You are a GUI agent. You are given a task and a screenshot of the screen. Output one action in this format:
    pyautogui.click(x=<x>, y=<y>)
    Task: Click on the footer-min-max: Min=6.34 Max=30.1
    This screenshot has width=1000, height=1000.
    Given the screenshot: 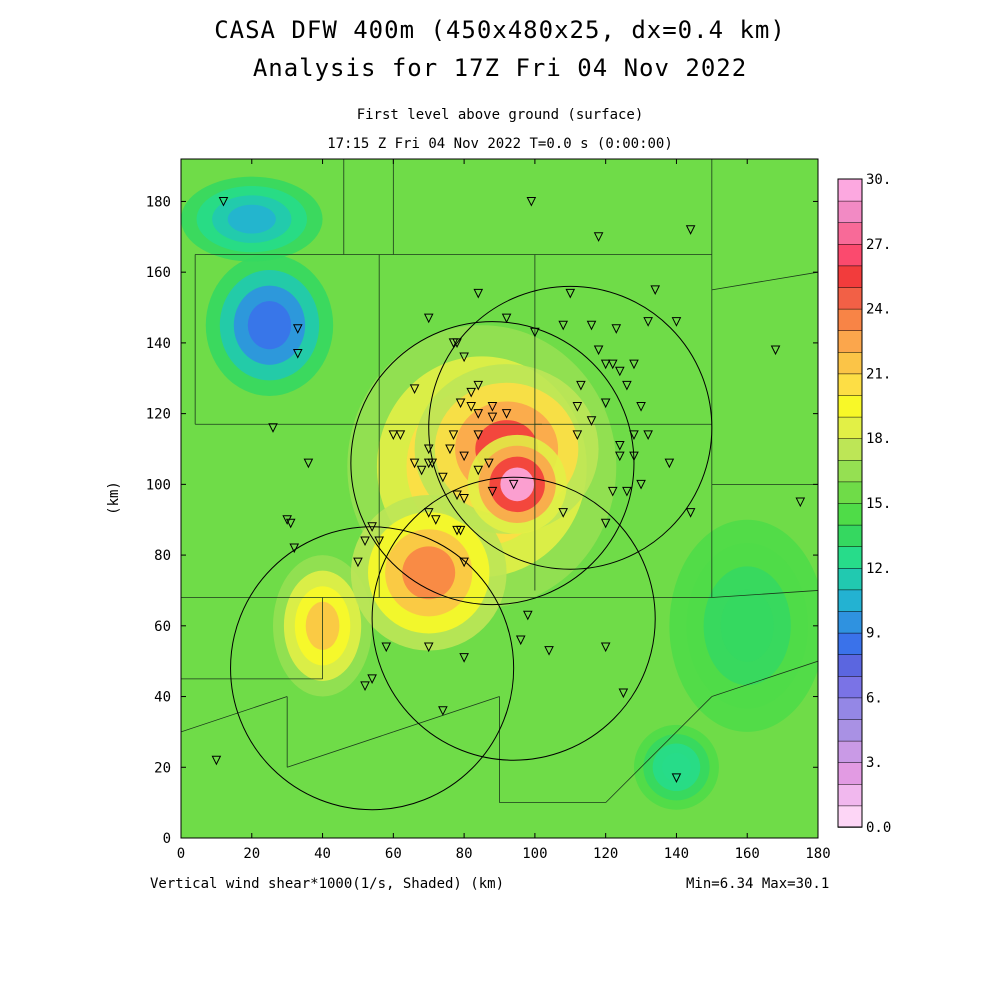 What is the action you would take?
    pyautogui.click(x=758, y=884)
    